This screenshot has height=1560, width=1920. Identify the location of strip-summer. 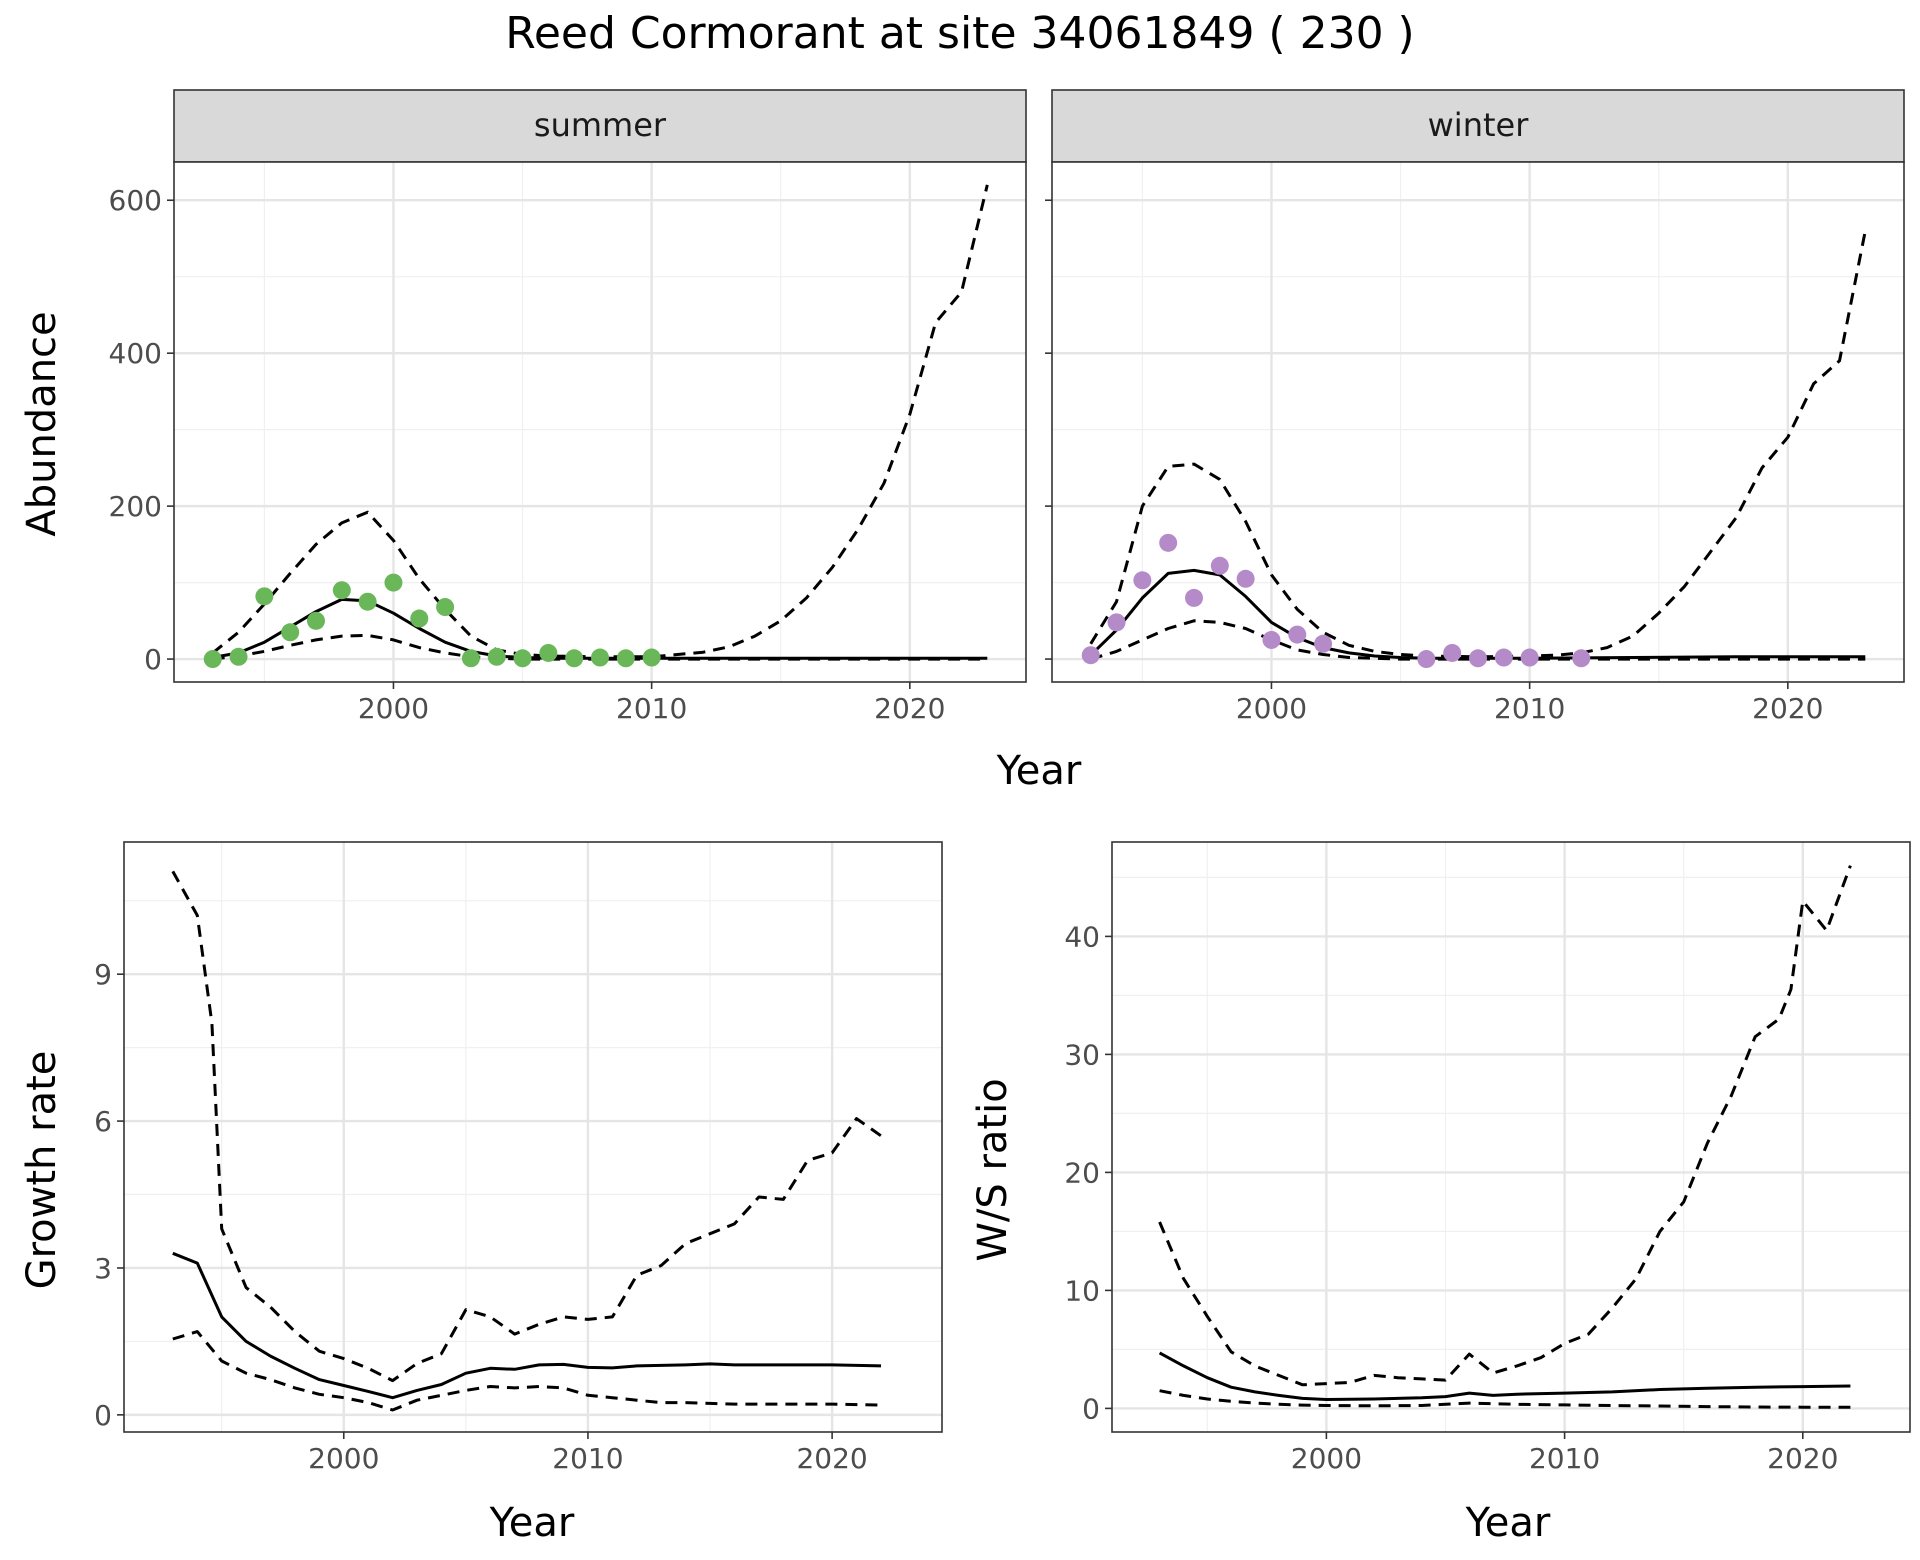
(600, 126).